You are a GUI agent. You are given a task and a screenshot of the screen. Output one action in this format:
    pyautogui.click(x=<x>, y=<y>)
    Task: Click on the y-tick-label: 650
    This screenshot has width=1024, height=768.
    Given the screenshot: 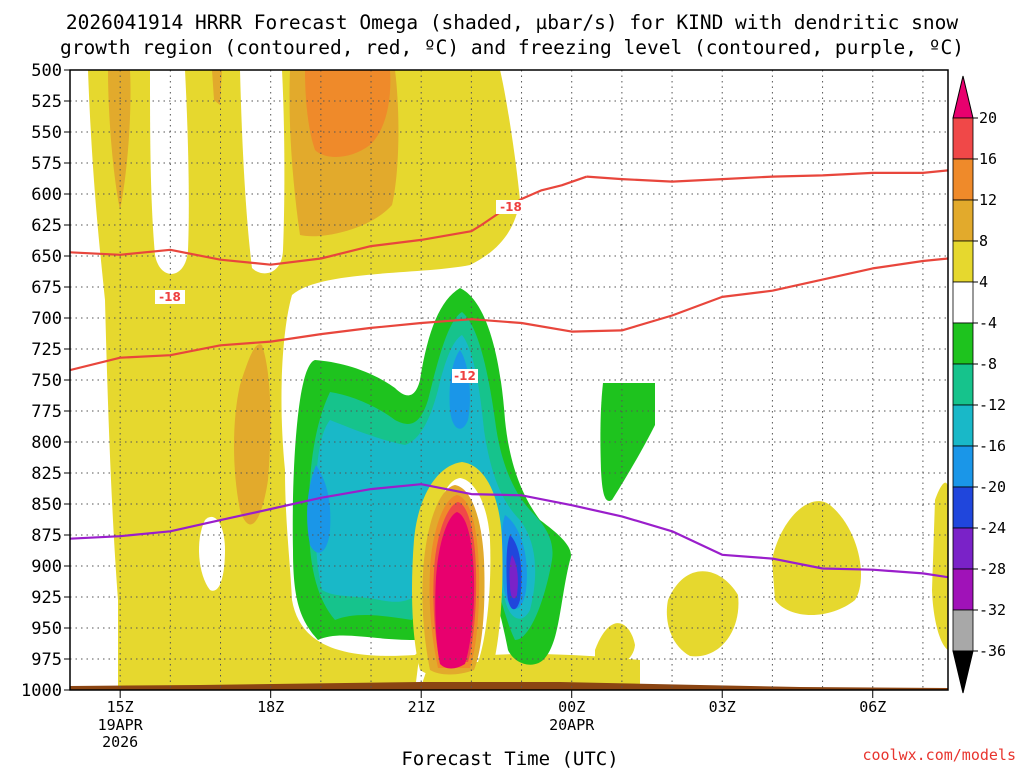 What is the action you would take?
    pyautogui.click(x=46, y=257)
    